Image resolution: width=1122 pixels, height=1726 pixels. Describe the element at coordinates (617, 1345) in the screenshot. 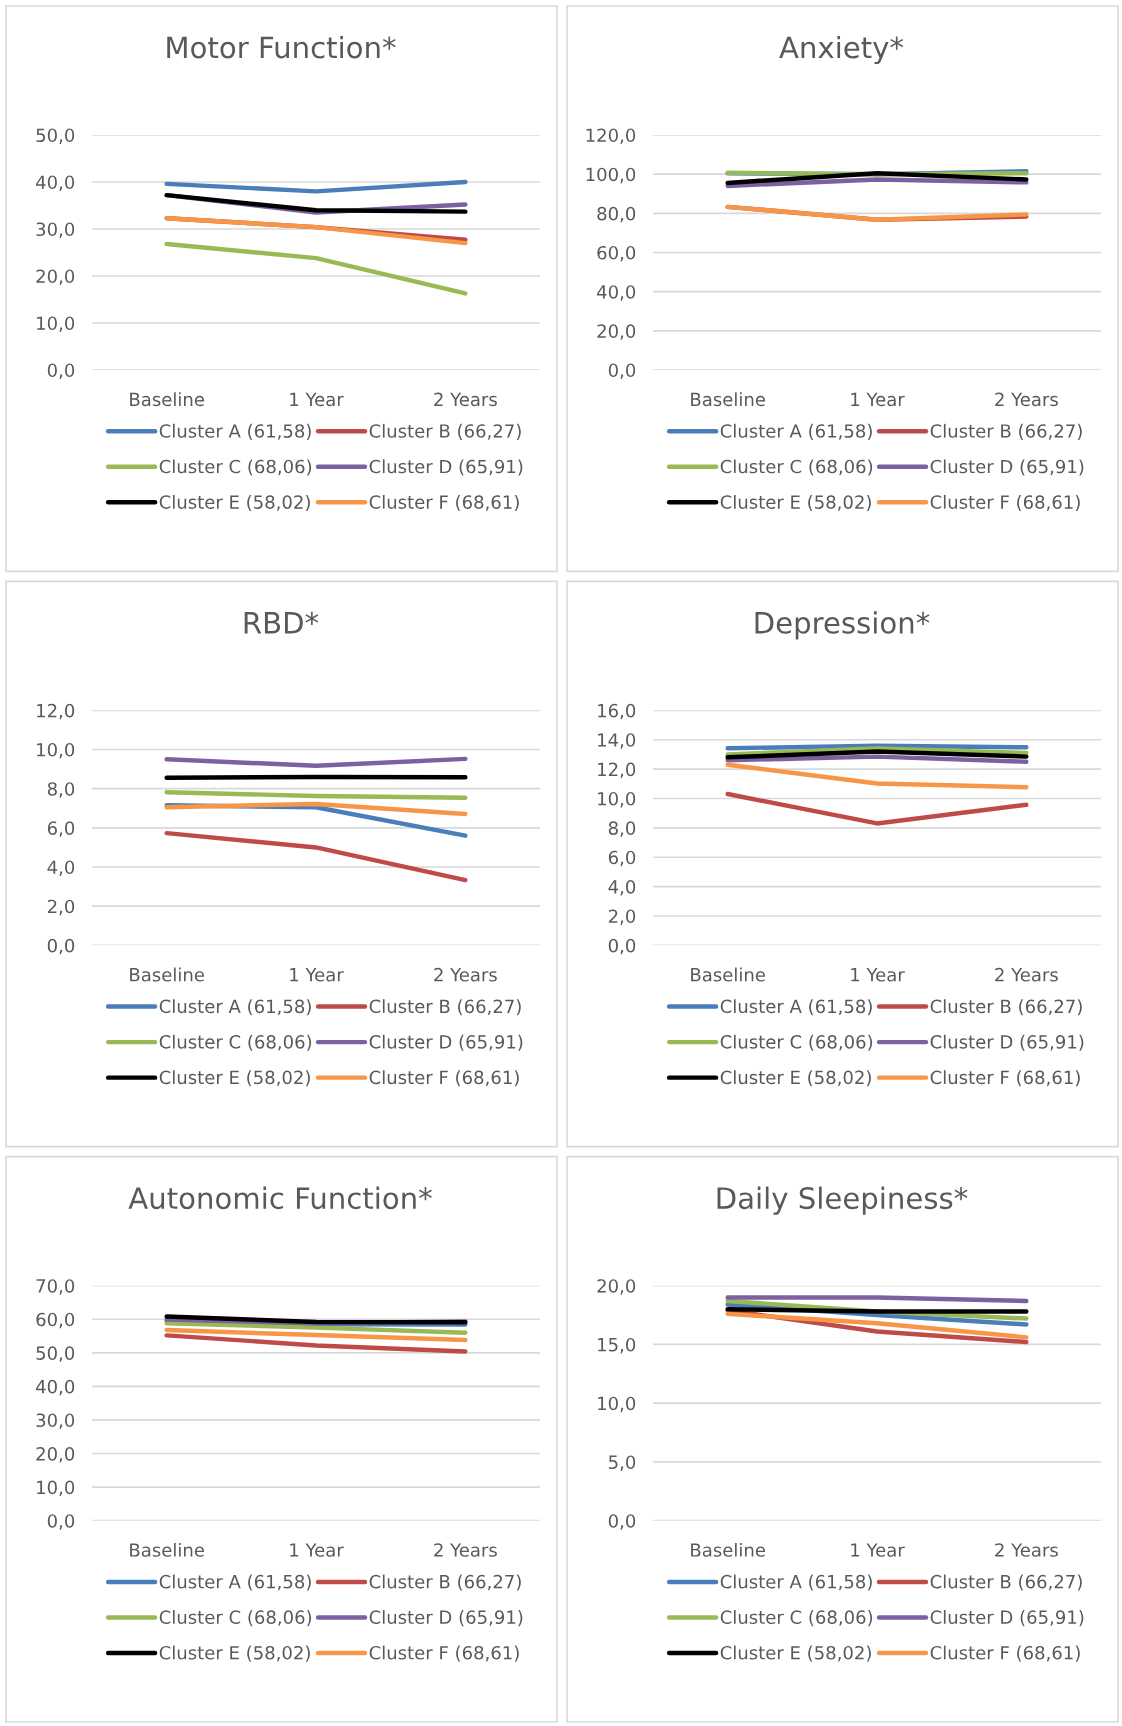

I see `y-tick-label: 15,0` at that location.